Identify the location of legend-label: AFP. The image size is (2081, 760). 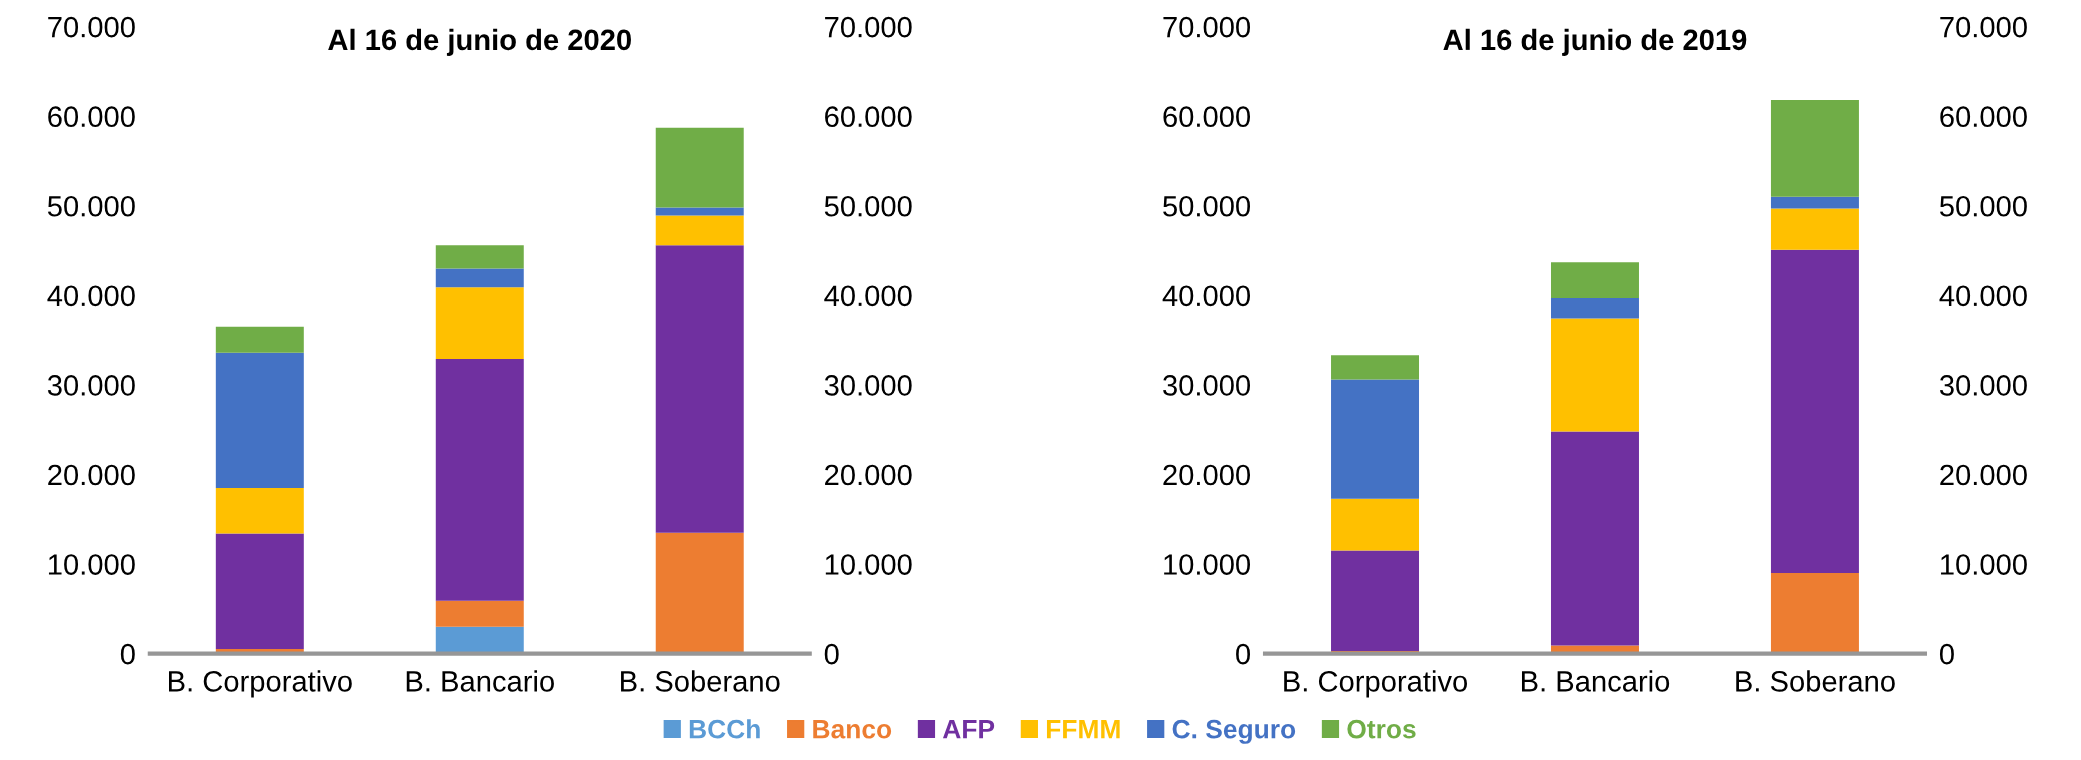
(968, 729).